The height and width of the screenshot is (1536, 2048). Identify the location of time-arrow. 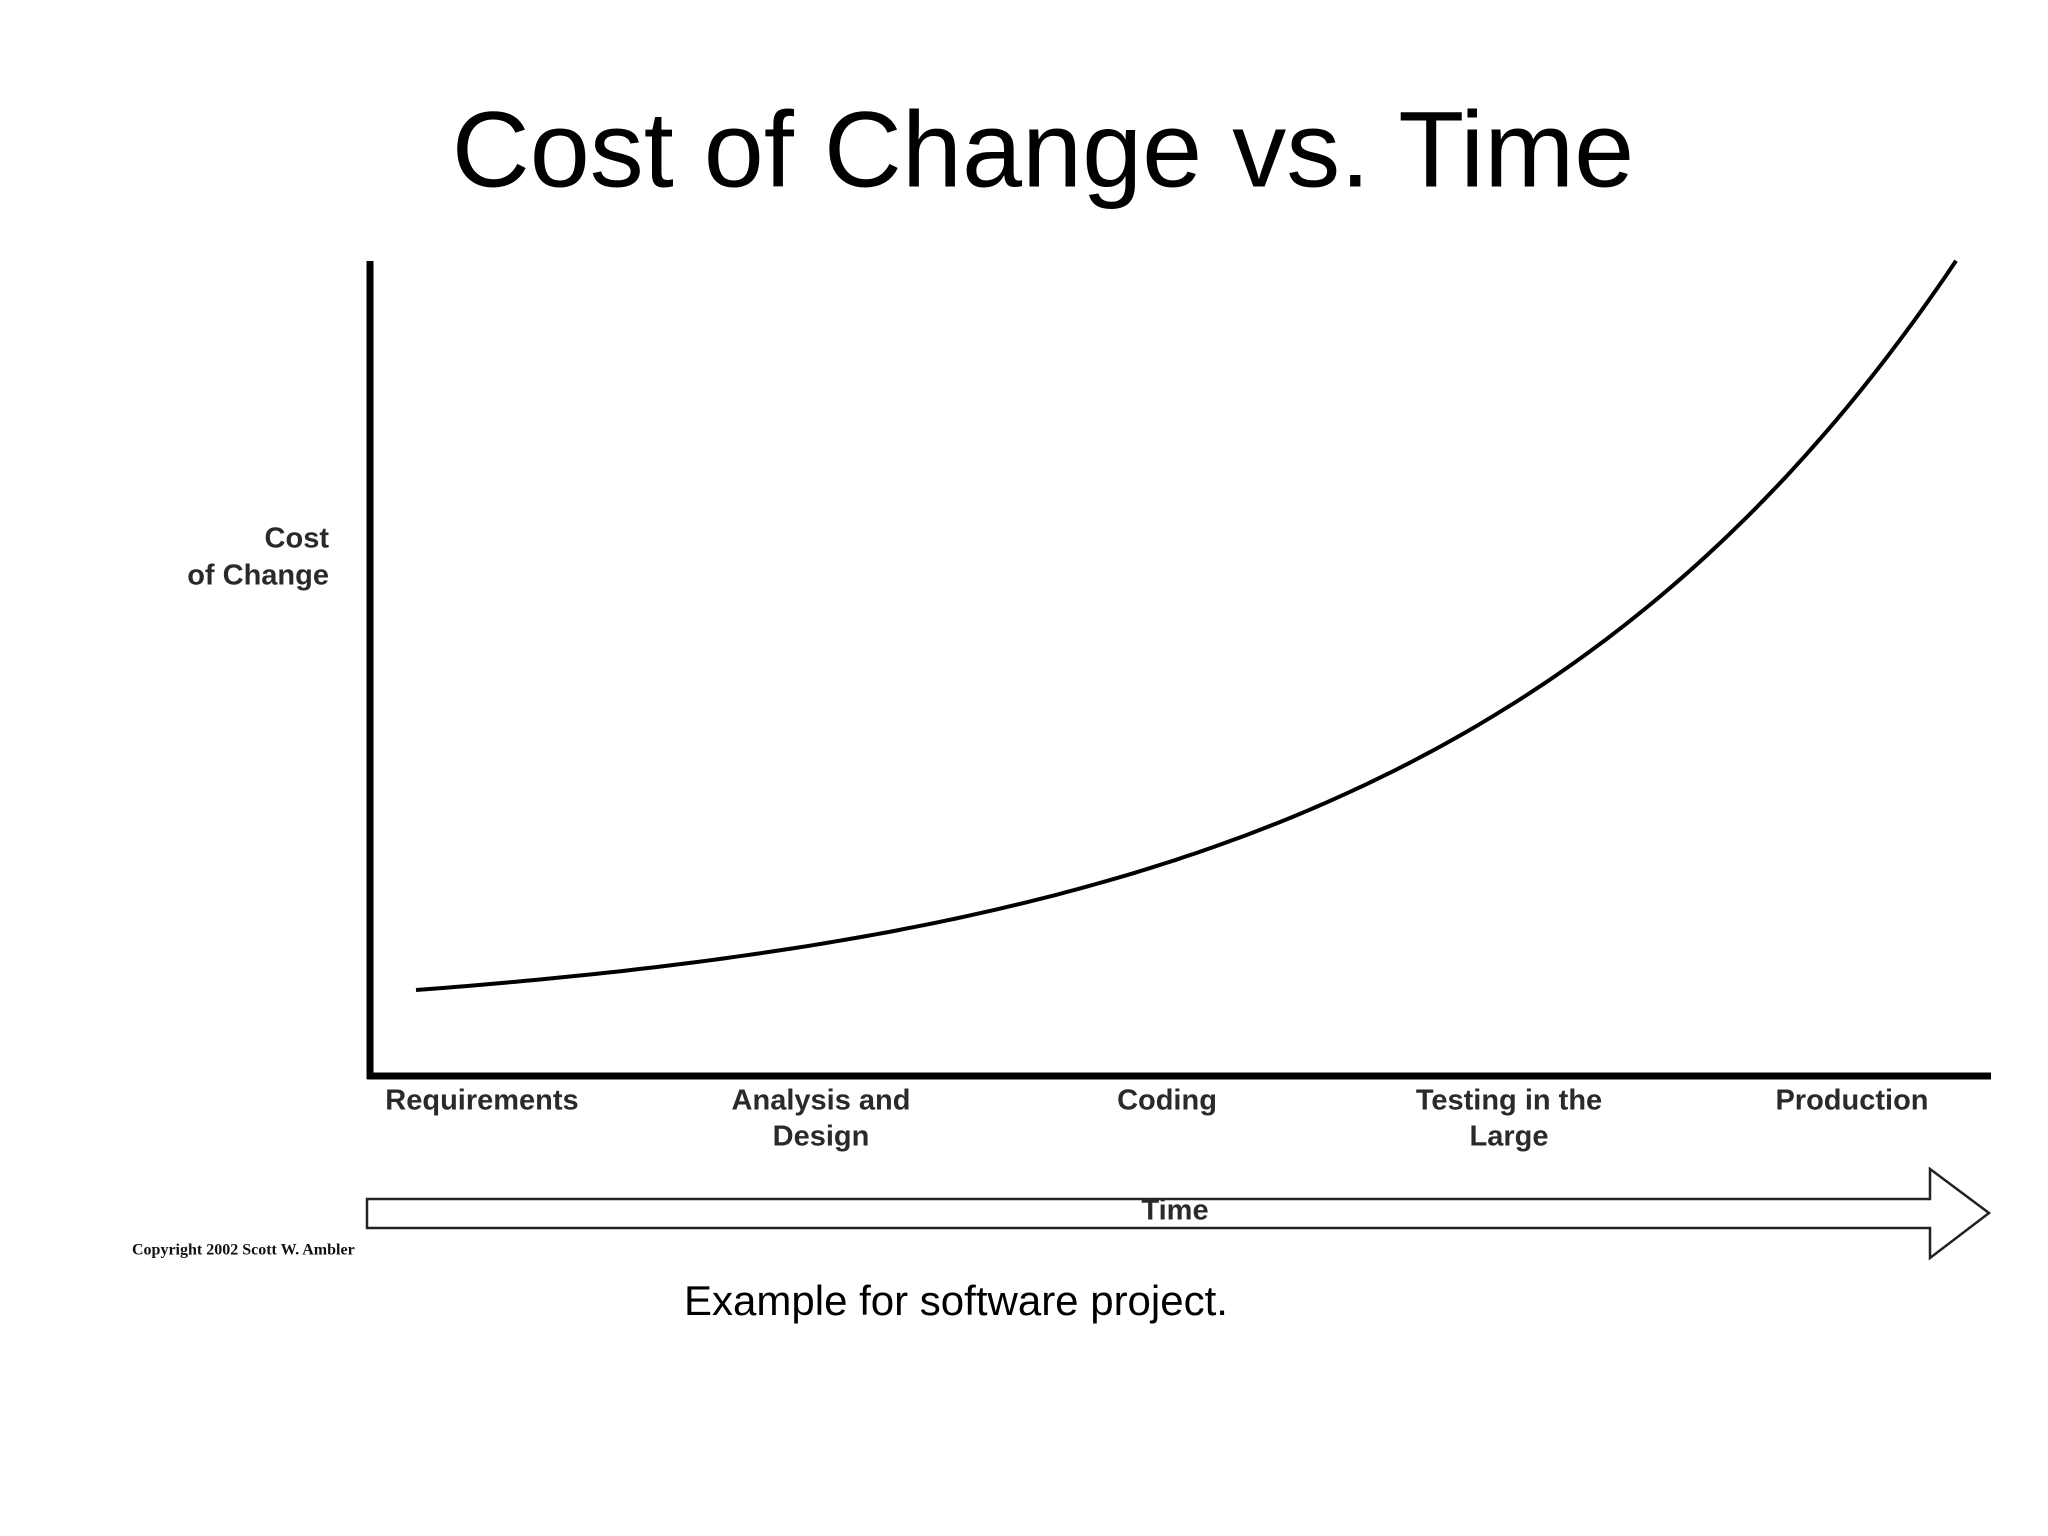
(1178, 1213).